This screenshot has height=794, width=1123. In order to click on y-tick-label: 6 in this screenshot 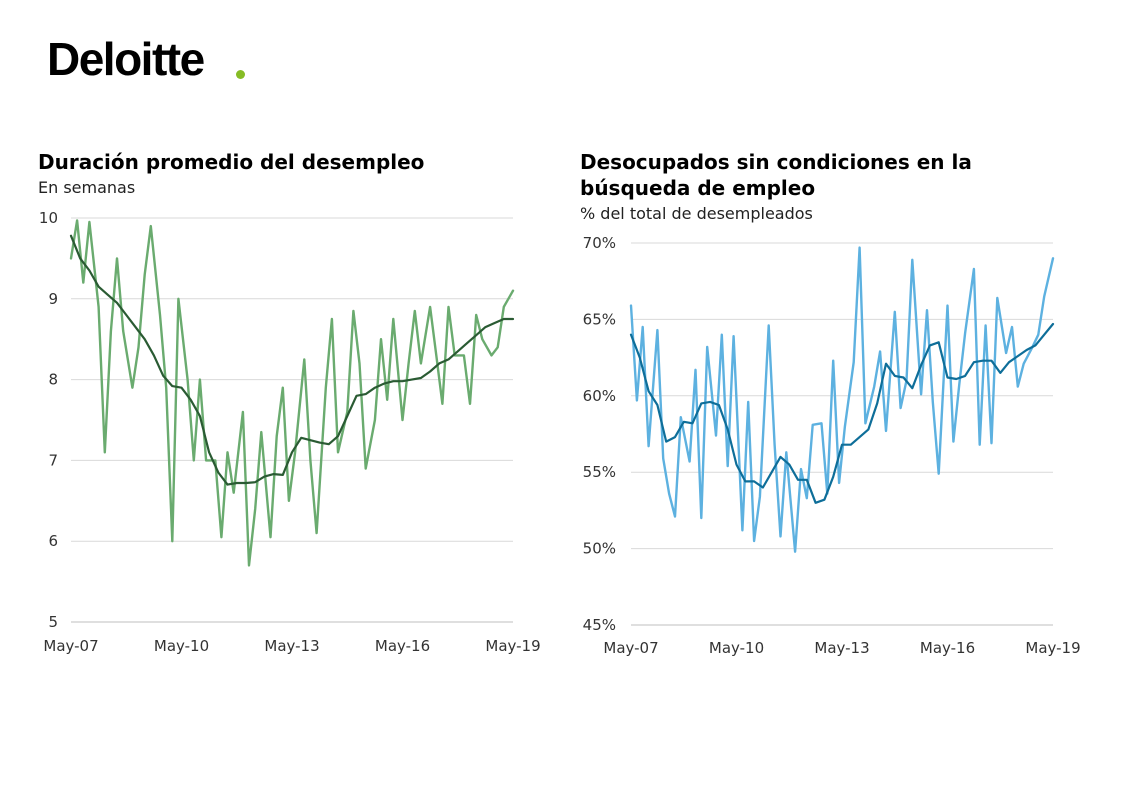, I will do `click(53, 541)`.